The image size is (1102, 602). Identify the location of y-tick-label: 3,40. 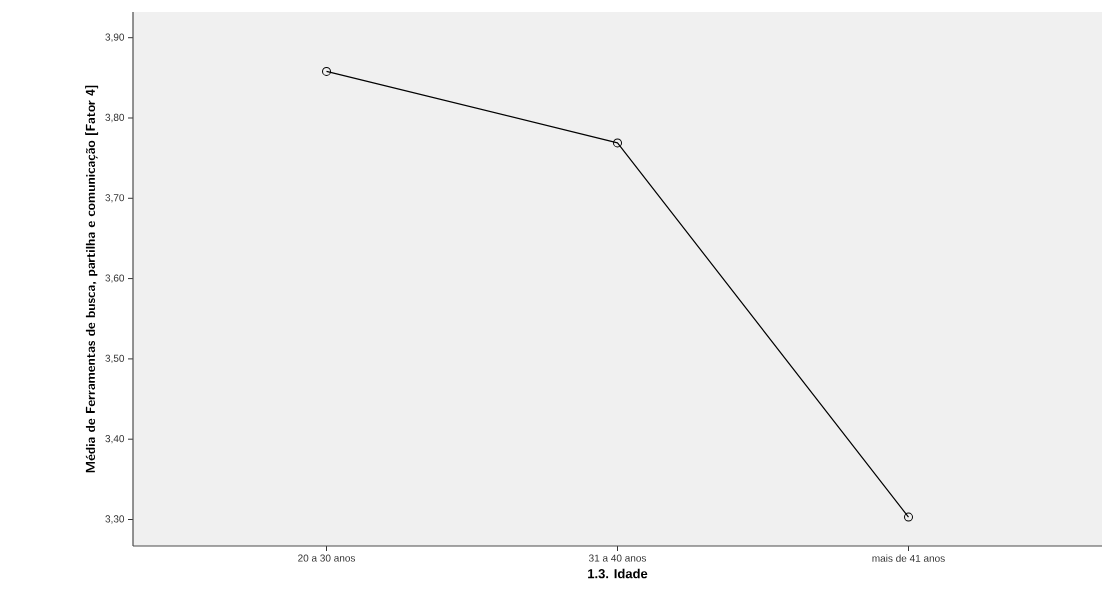
(115, 439).